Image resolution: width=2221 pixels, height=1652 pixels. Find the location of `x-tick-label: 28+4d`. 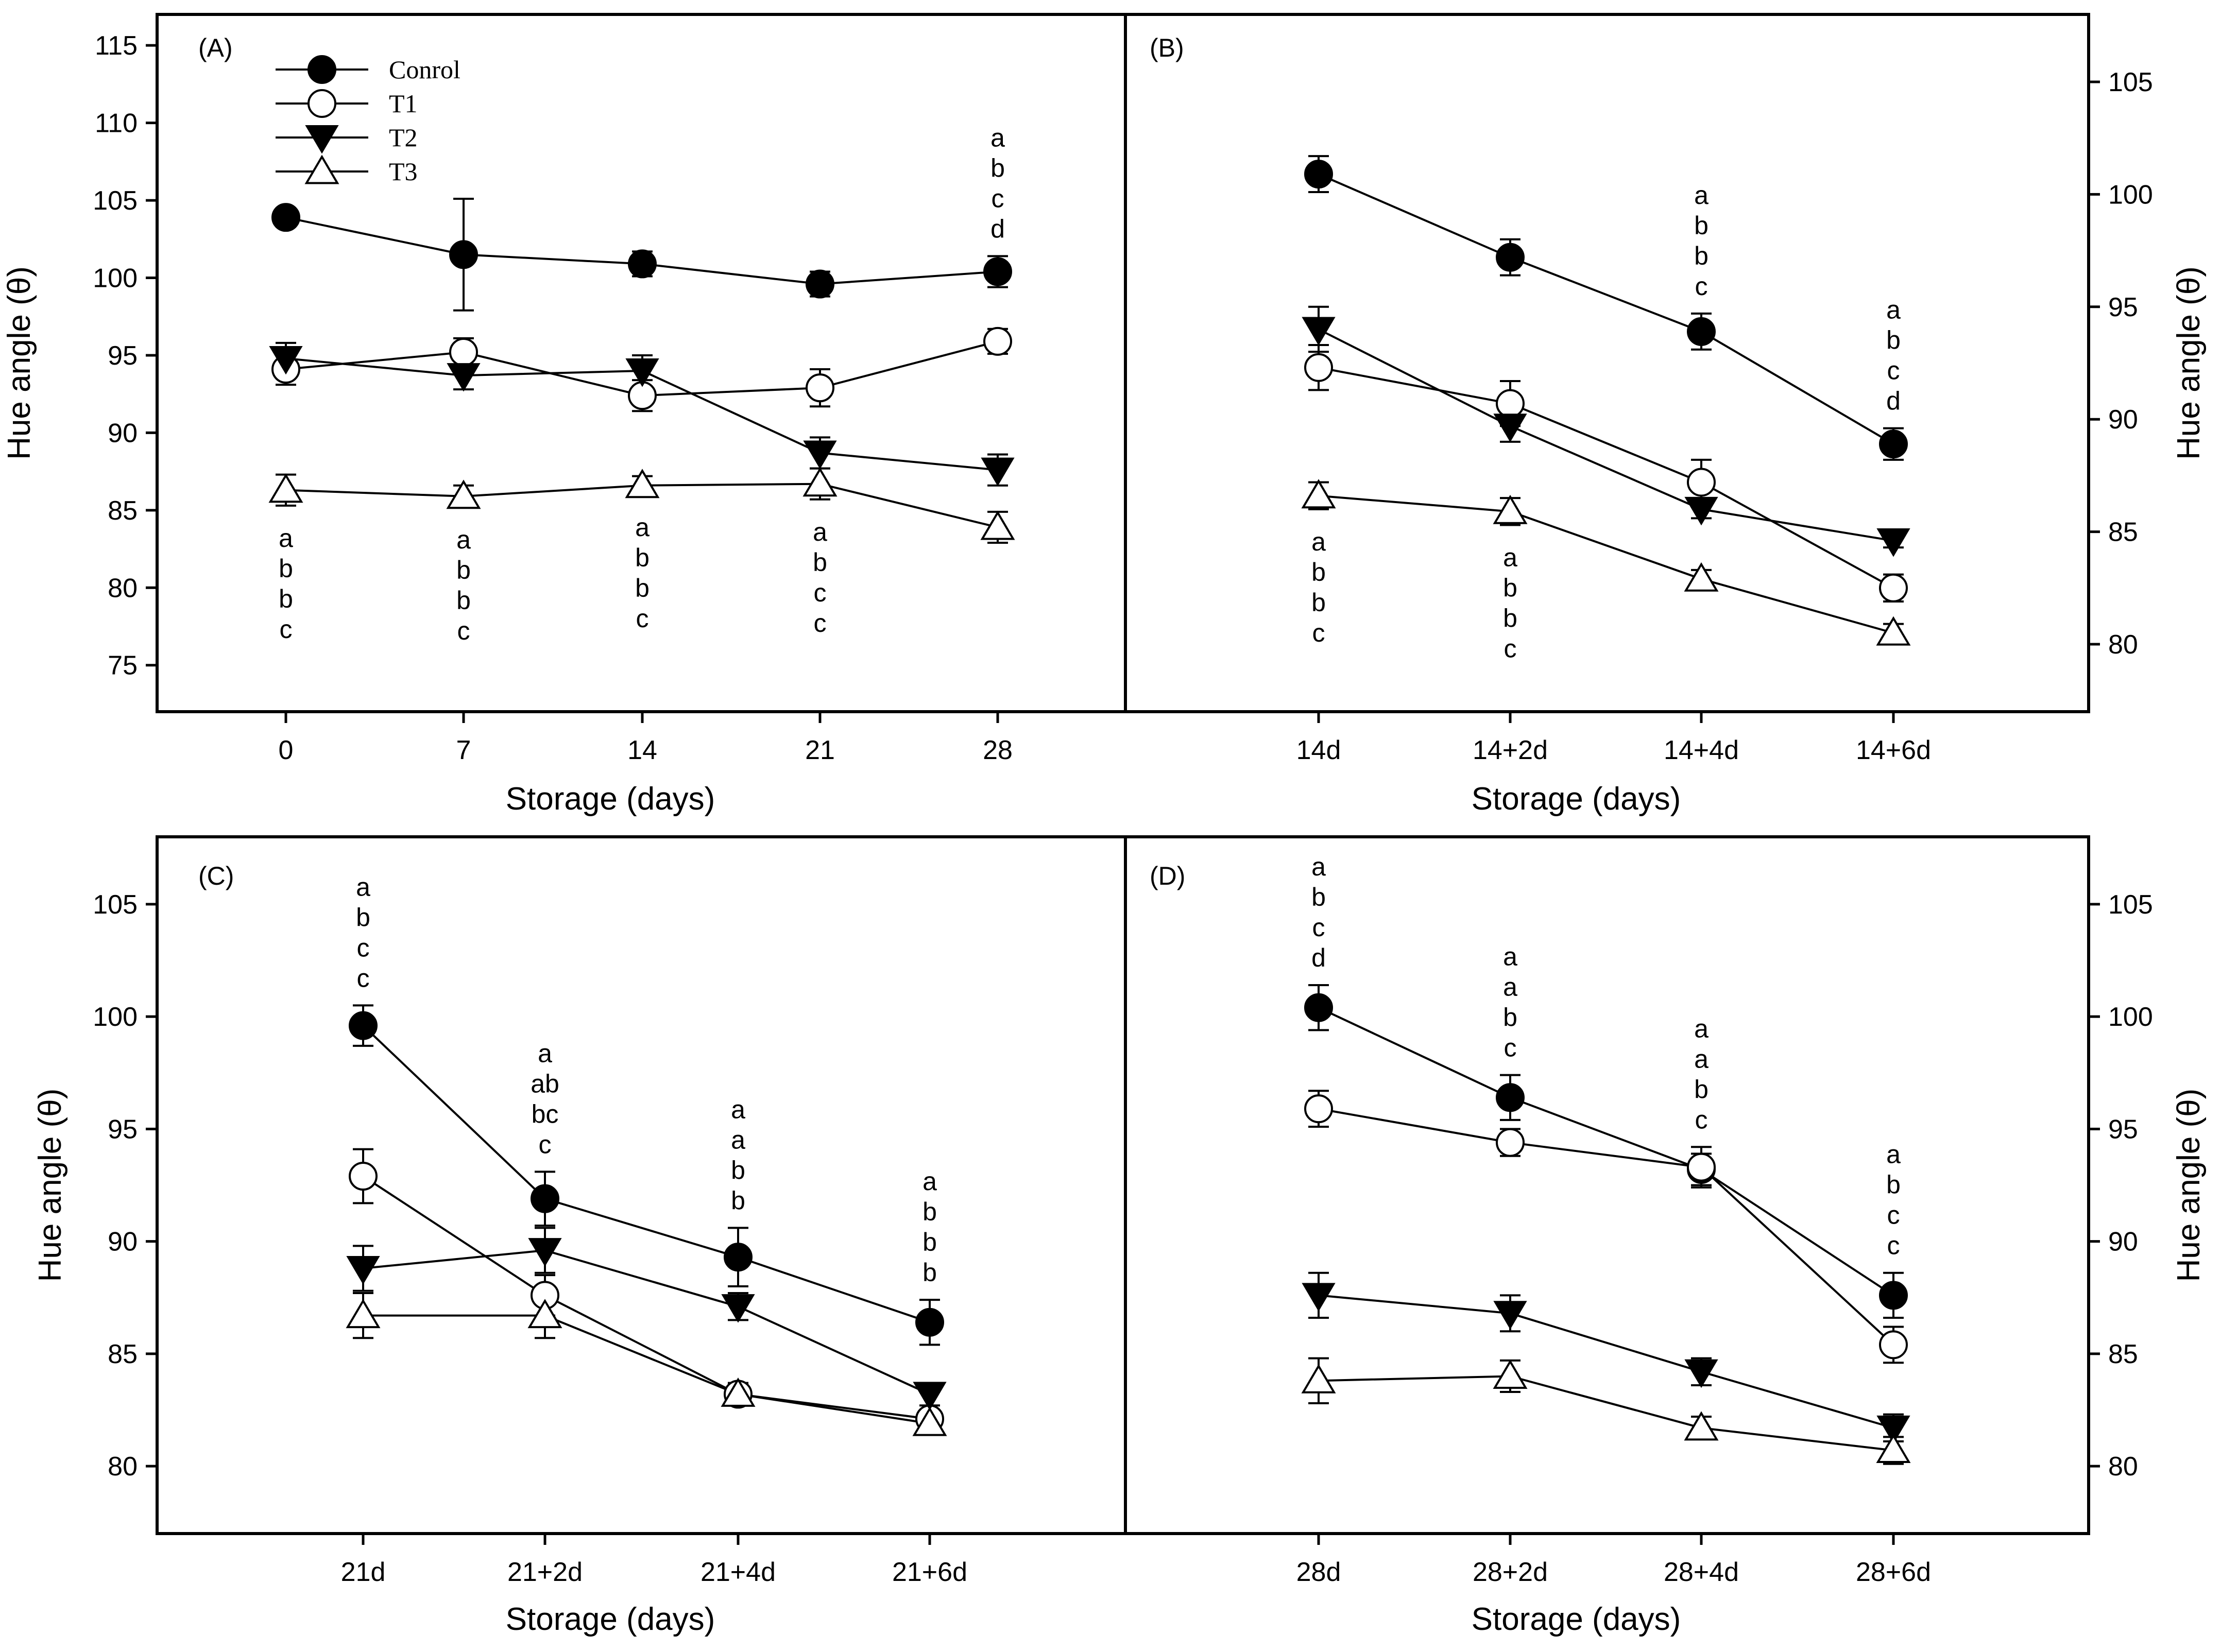

x-tick-label: 28+4d is located at coordinates (1702, 1572).